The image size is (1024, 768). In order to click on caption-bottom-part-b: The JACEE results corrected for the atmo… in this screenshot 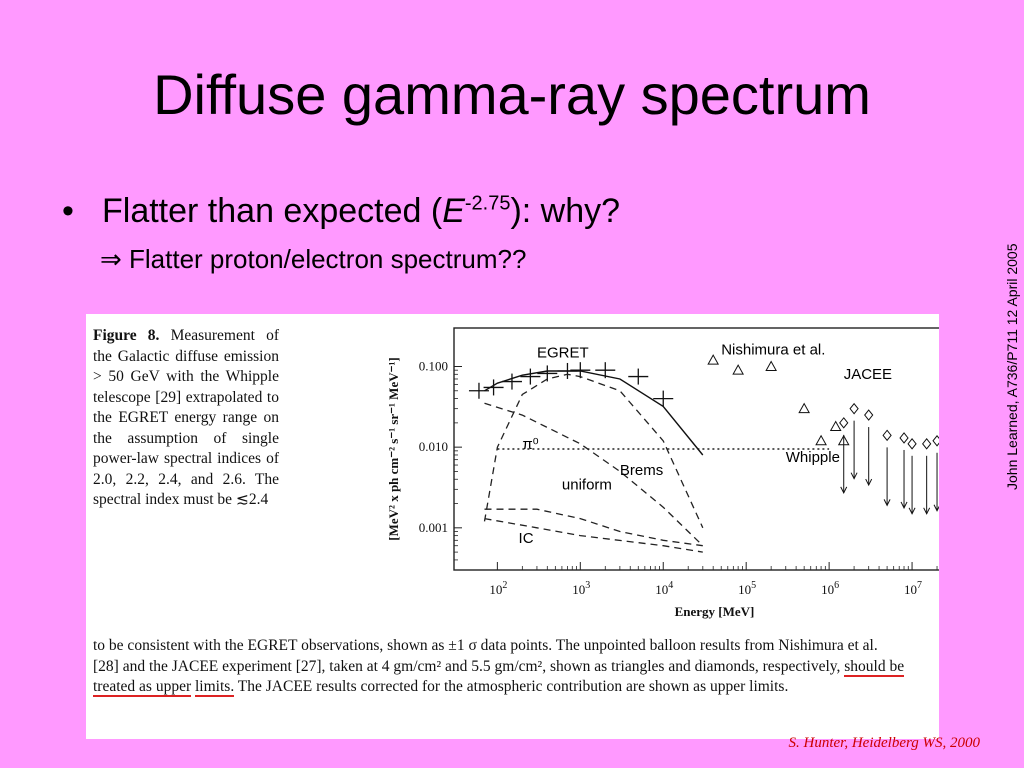, I will do `click(511, 686)`.